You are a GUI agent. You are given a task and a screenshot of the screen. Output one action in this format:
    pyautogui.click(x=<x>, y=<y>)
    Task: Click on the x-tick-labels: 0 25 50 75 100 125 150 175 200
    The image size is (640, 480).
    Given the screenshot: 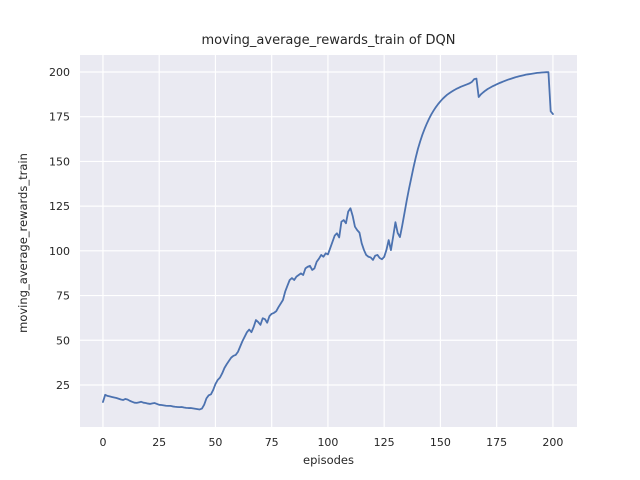 What is the action you would take?
    pyautogui.click(x=331, y=442)
    